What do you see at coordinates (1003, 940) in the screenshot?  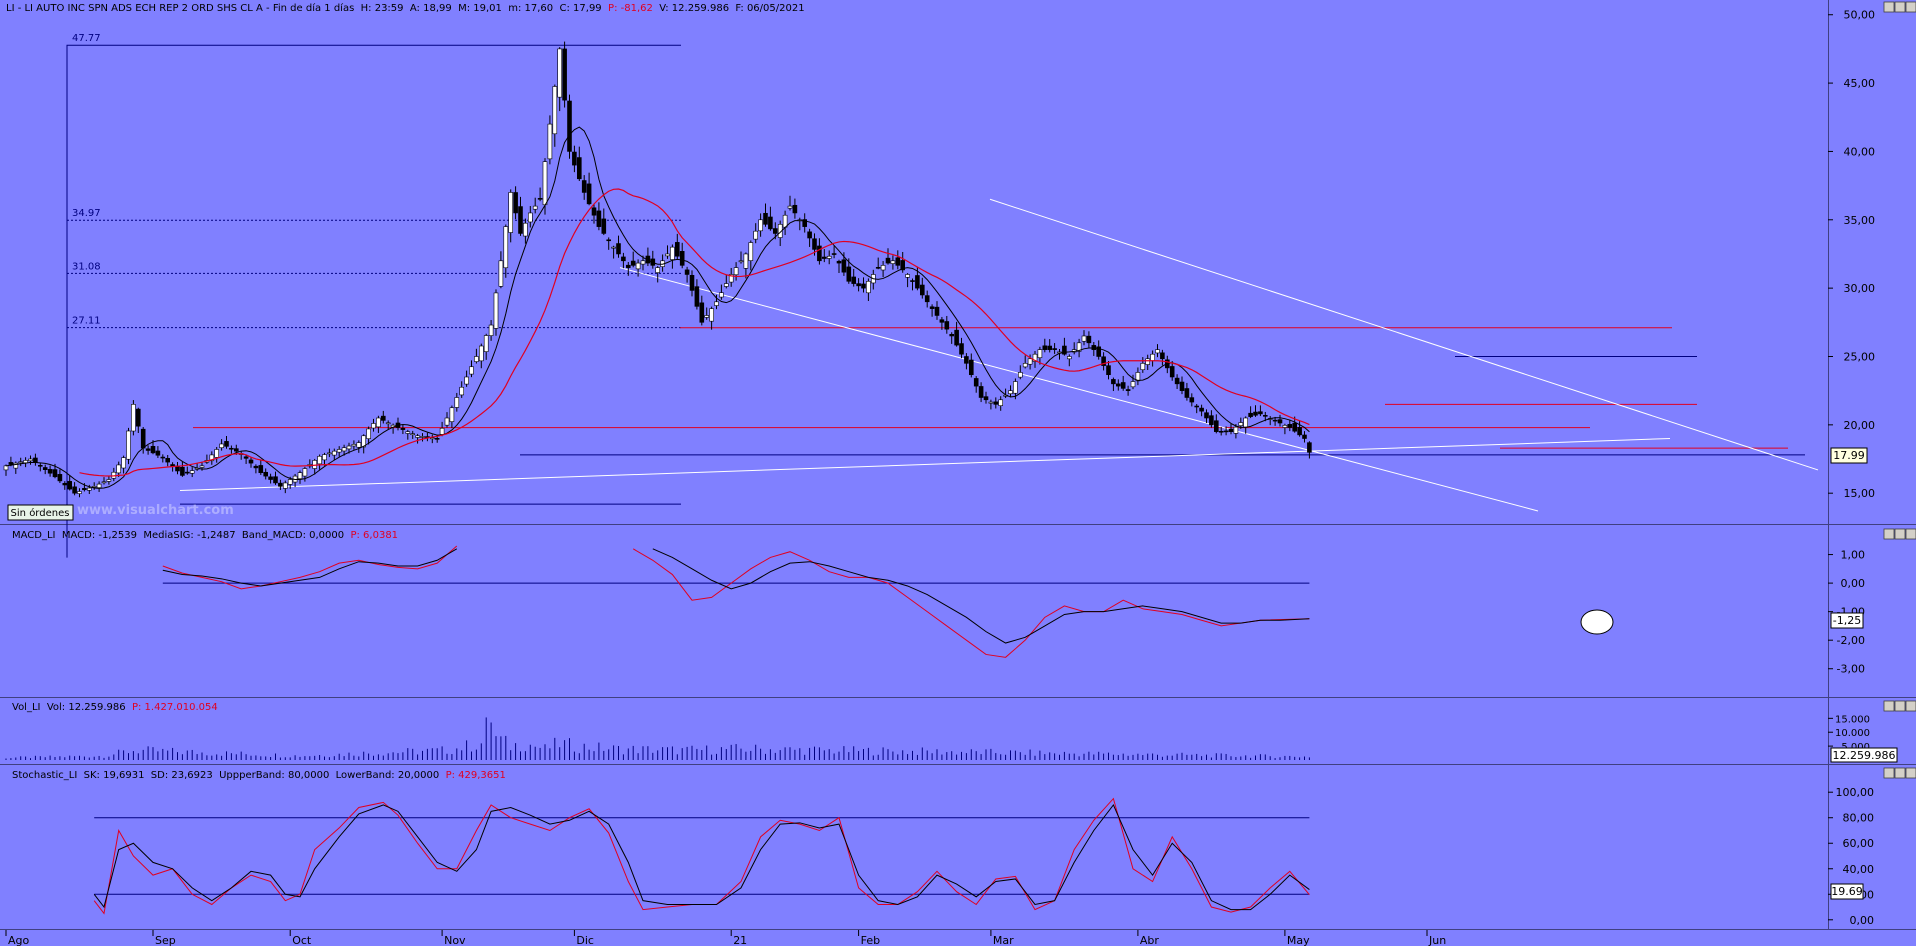 I see `time-tick-label: Mar` at bounding box center [1003, 940].